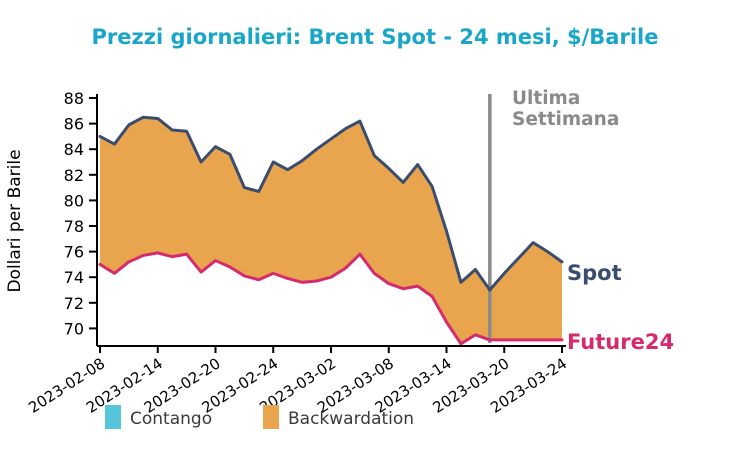  Describe the element at coordinates (331, 298) in the screenshot. I see `future24-line` at that location.